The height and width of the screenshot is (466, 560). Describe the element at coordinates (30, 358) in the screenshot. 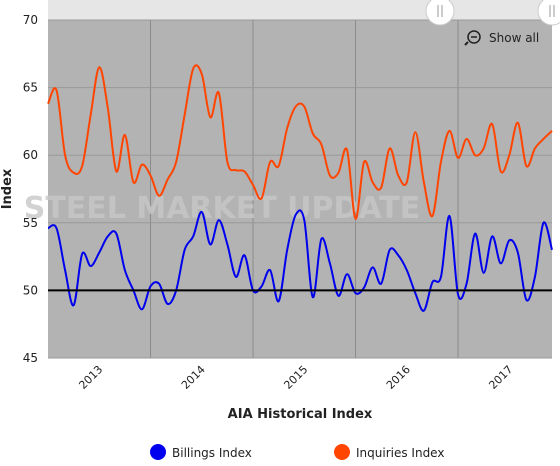

I see `y-tick-label: 45` at that location.